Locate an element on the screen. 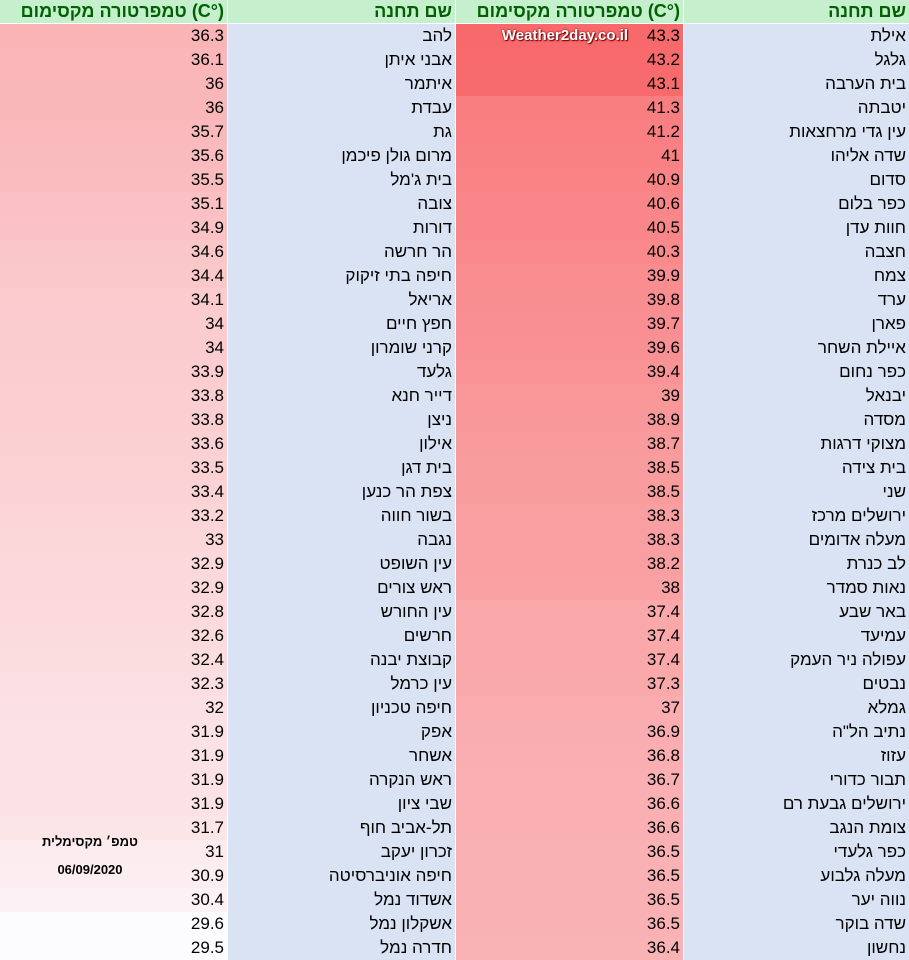  max-temp-cell: 36.7 is located at coordinates (569, 780).